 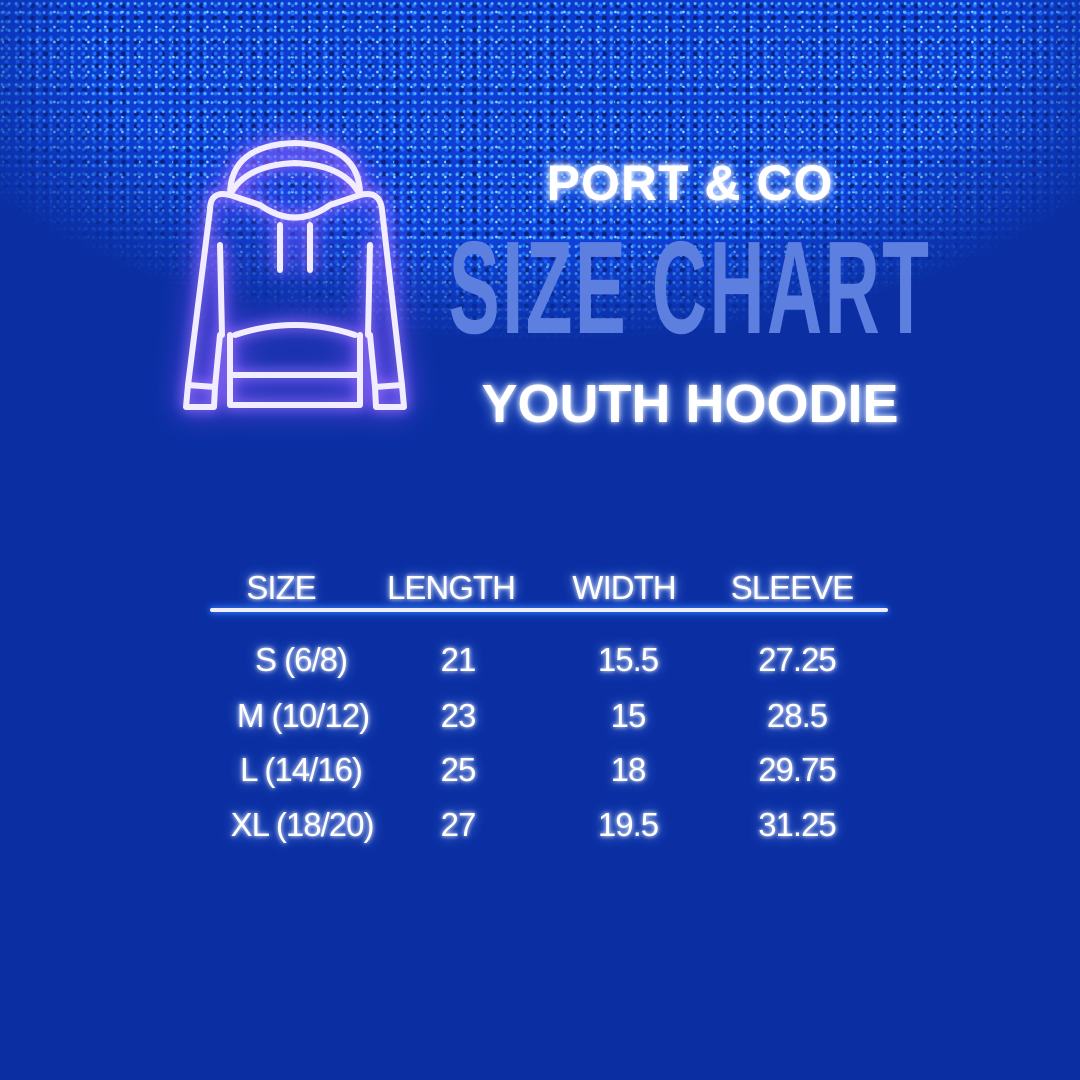 What do you see at coordinates (549, 610) in the screenshot?
I see `header-divider` at bounding box center [549, 610].